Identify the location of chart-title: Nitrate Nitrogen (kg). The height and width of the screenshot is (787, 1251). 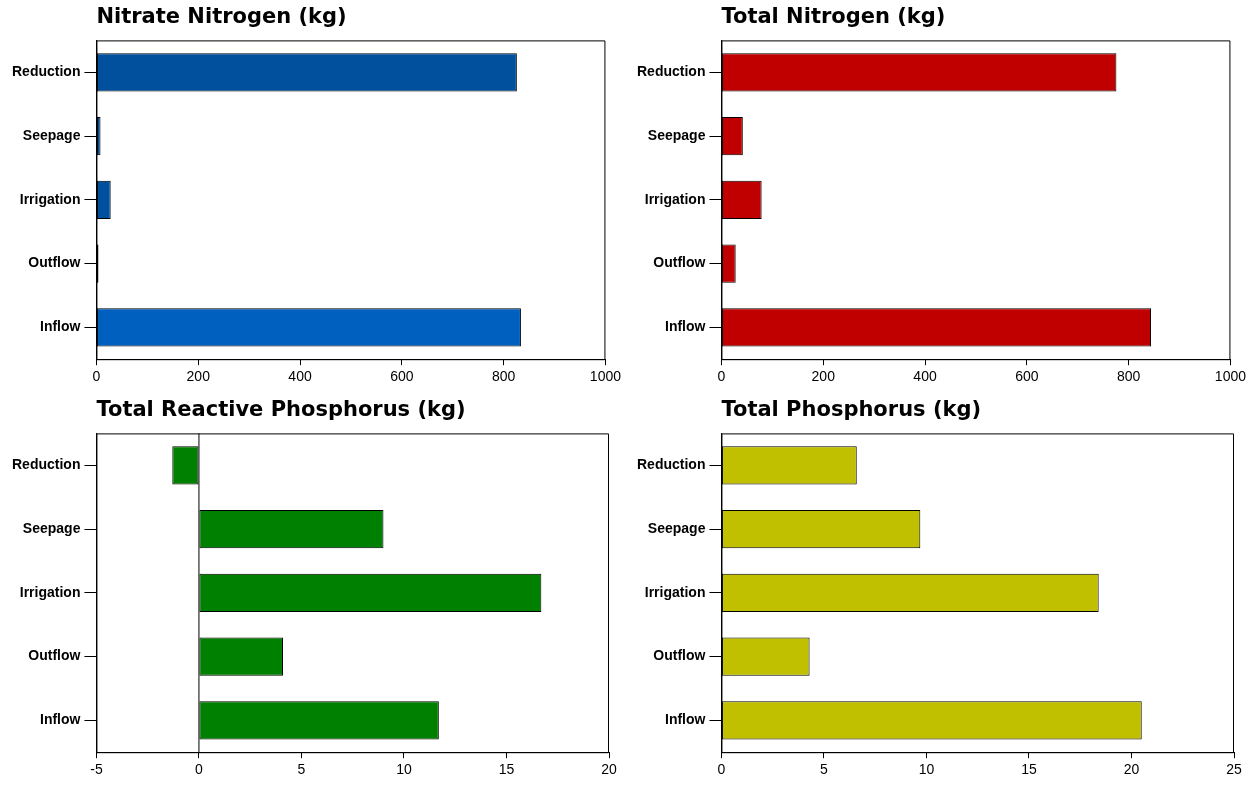
(221, 16).